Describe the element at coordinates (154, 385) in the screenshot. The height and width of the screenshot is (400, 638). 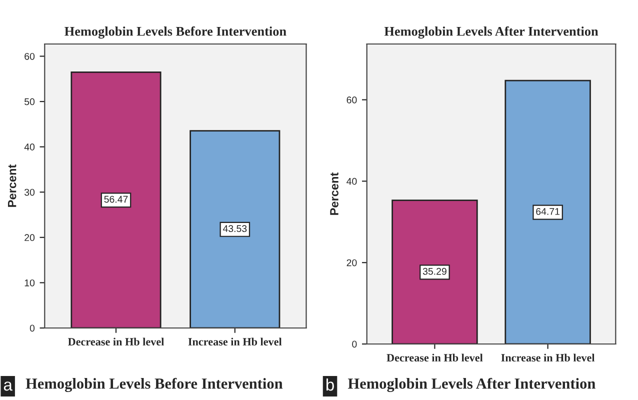
I see `text: Hemoglobin Levels Before Intervention` at that location.